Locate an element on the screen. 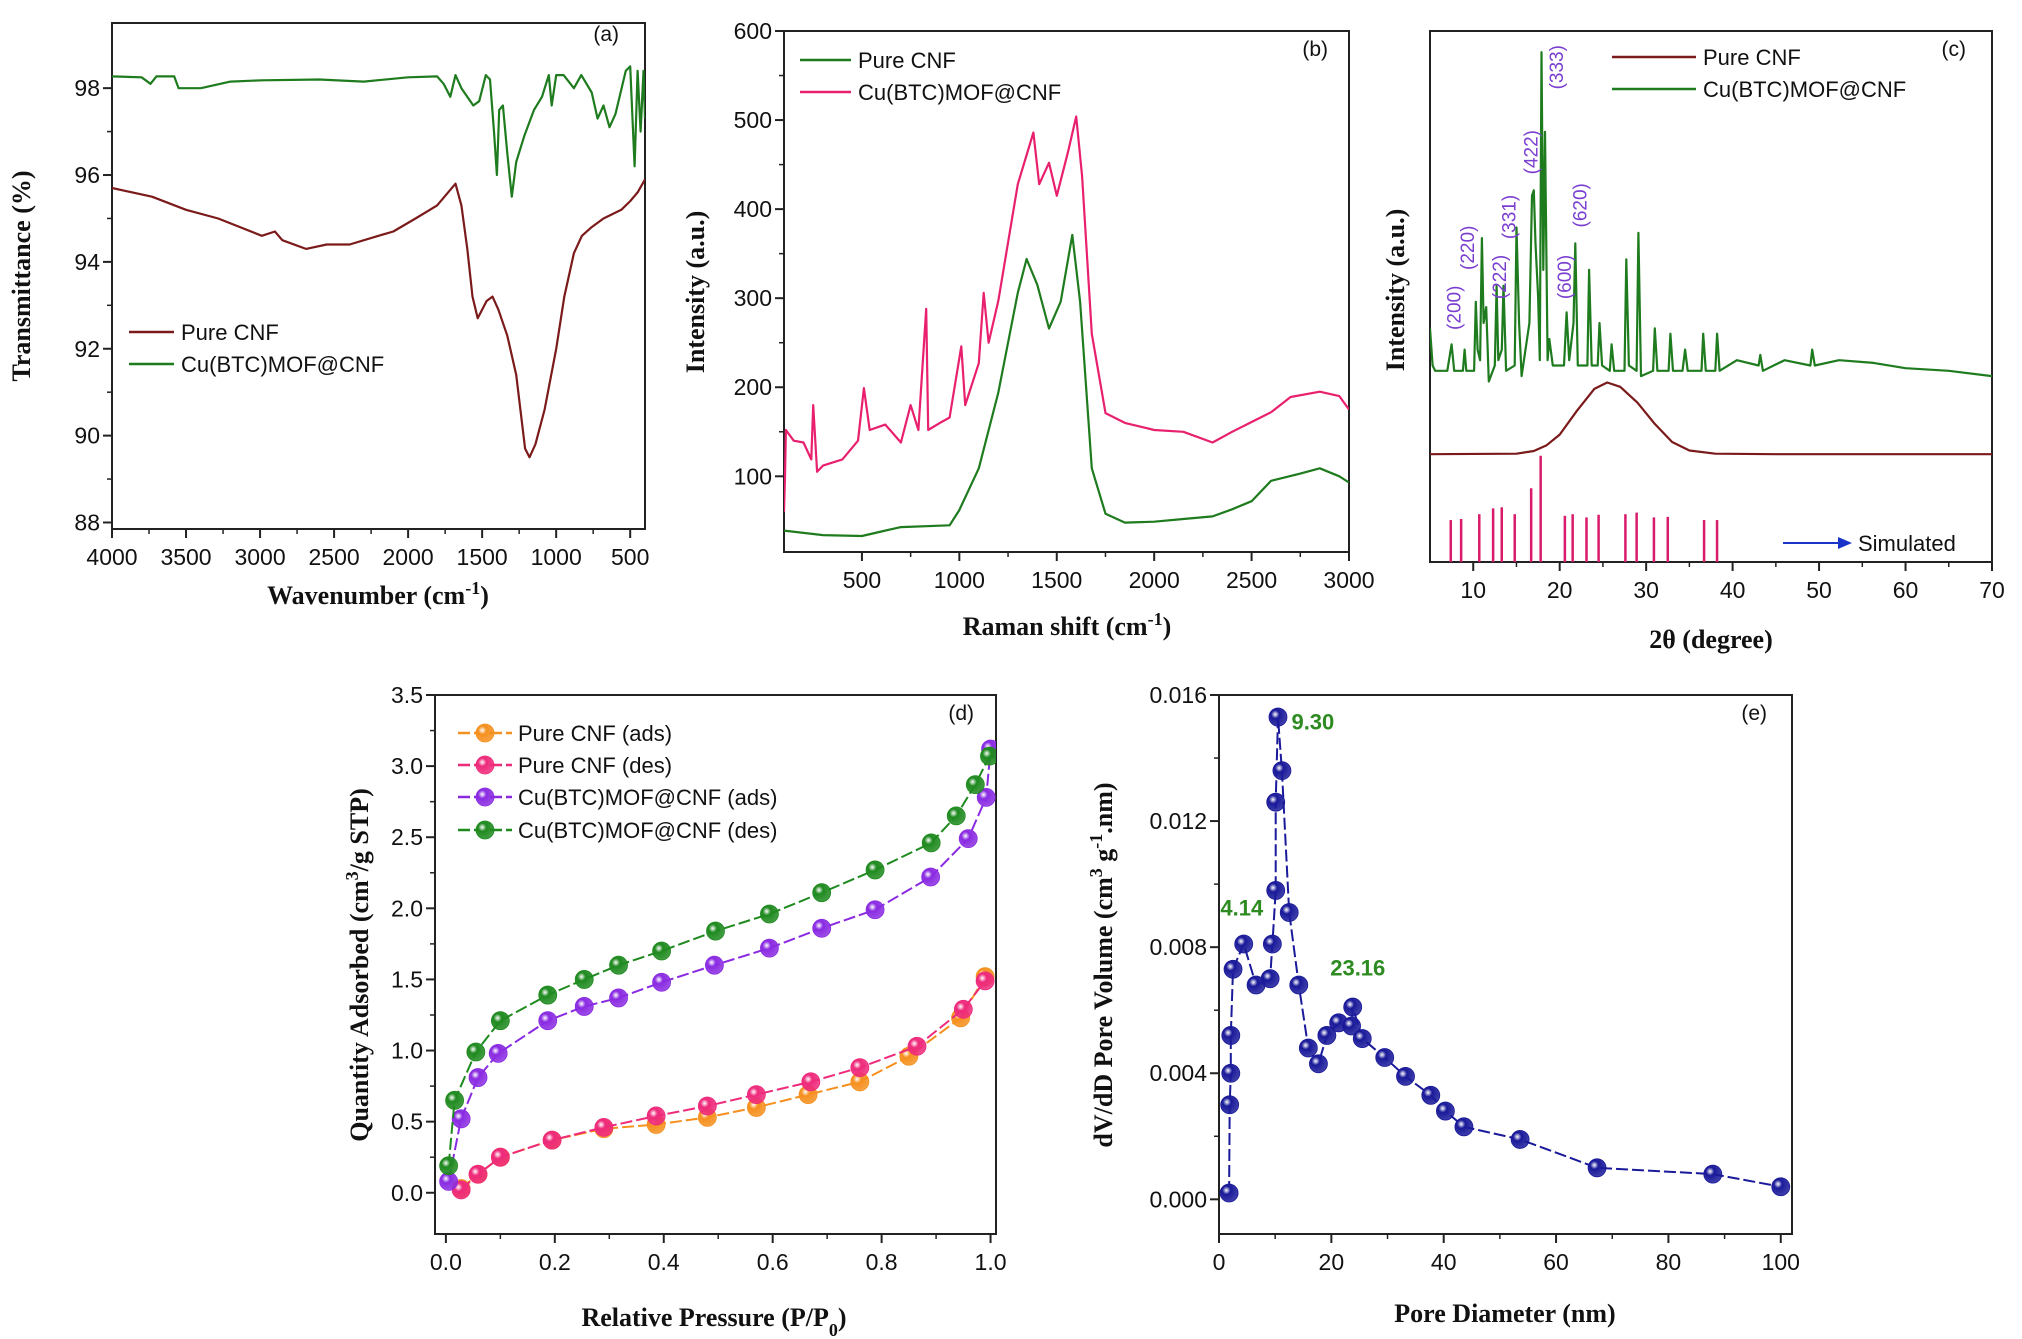 This screenshot has width=2022, height=1339. axis-title-part: 0 is located at coordinates (833, 1329).